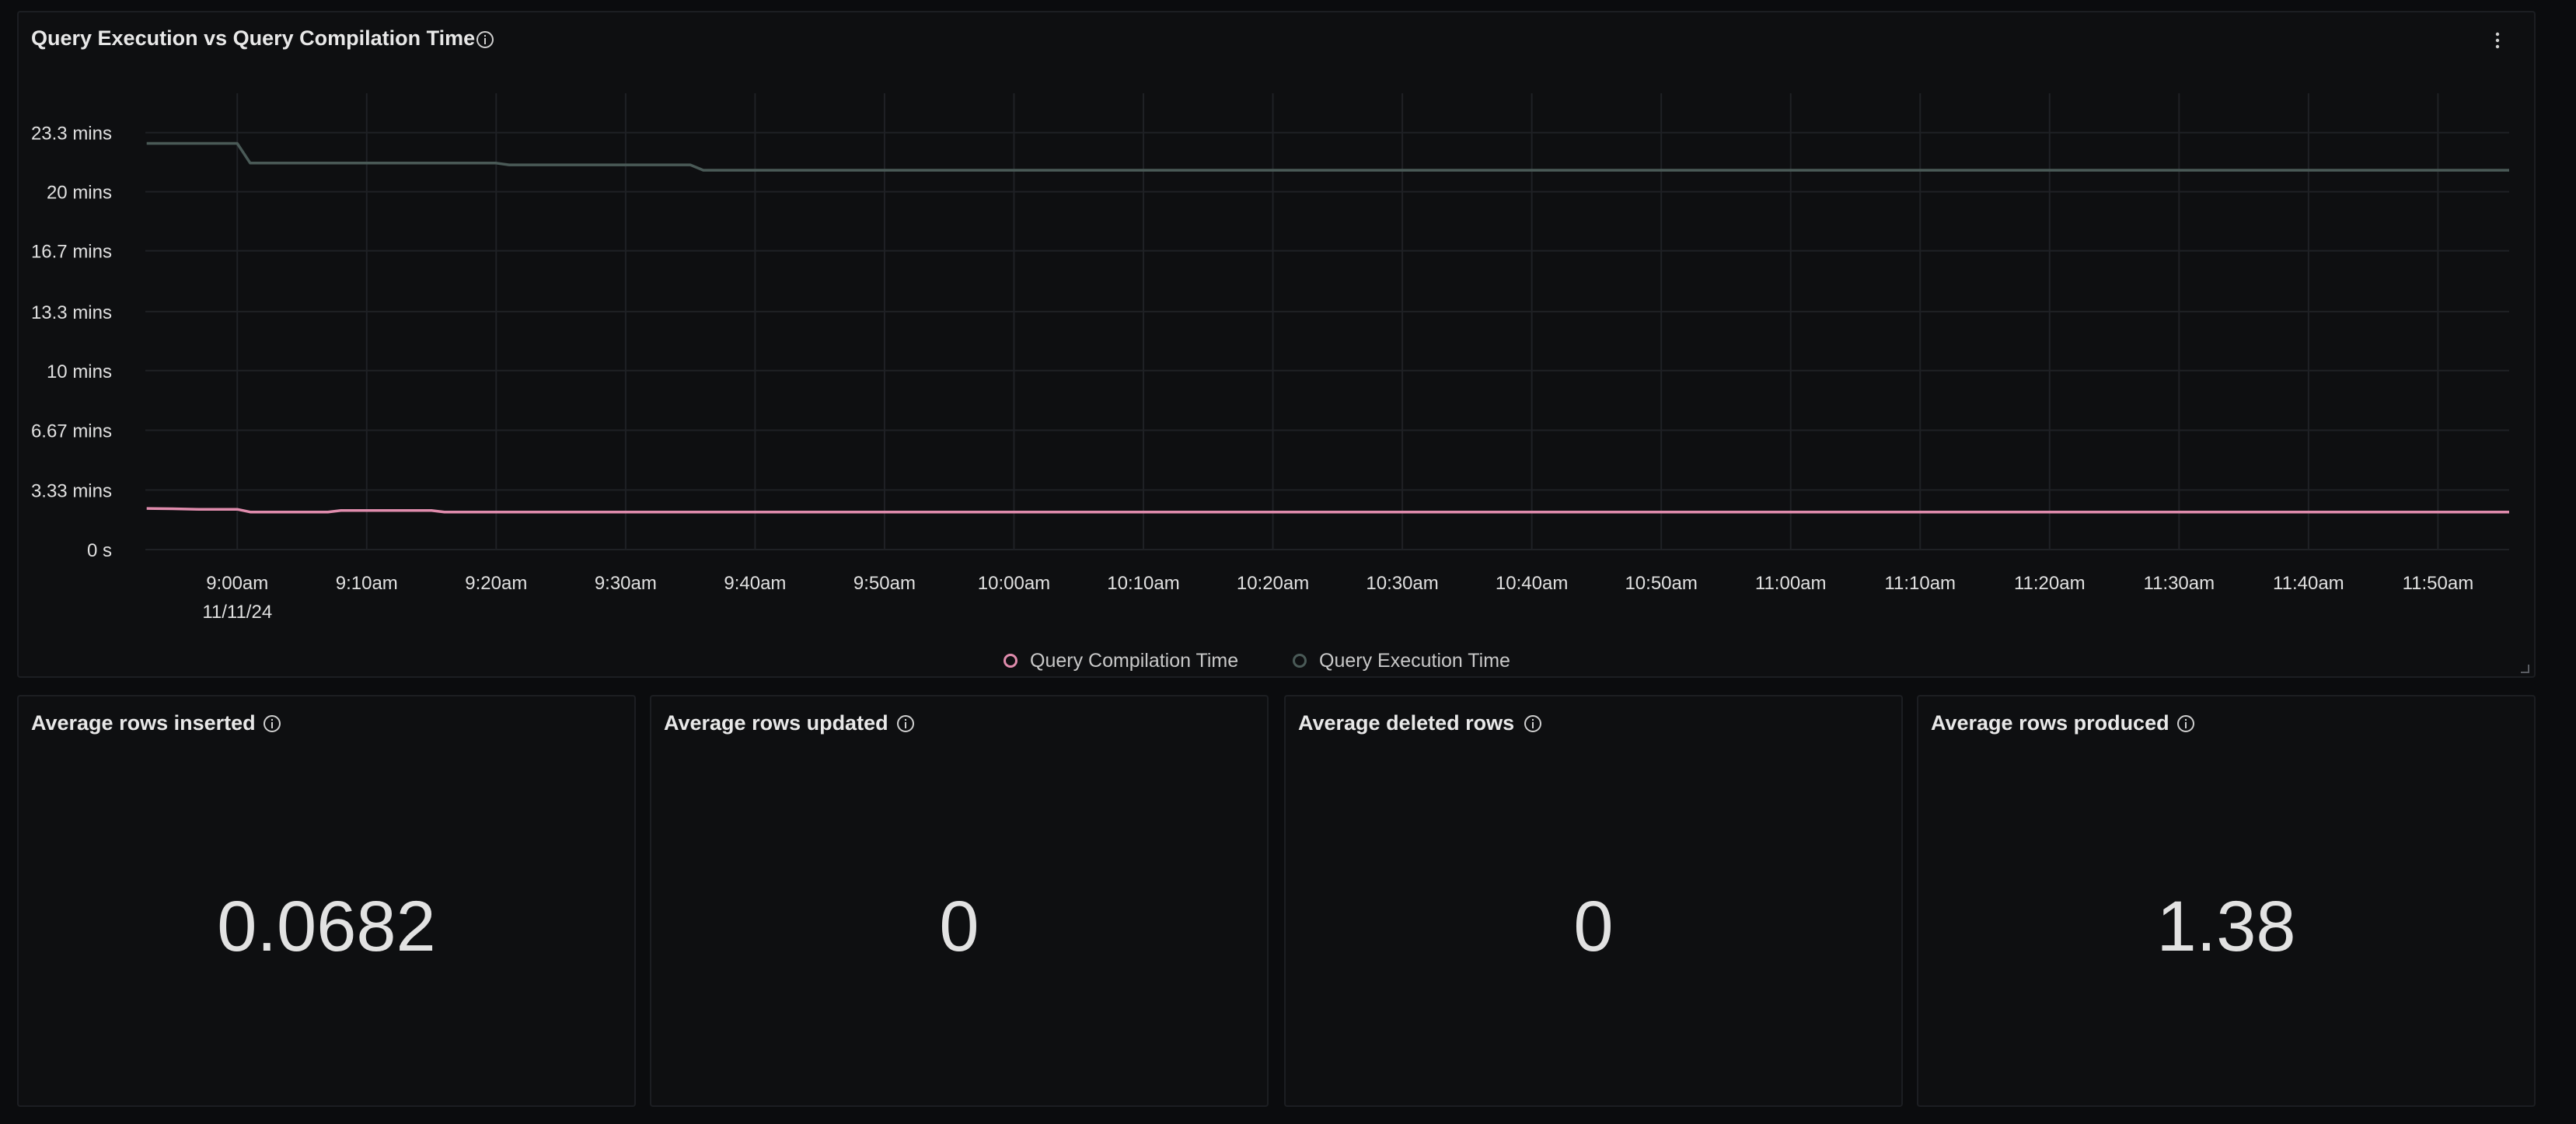 This screenshot has width=2576, height=1124. Describe the element at coordinates (2226, 926) in the screenshot. I see `stat-value: 1.38` at that location.